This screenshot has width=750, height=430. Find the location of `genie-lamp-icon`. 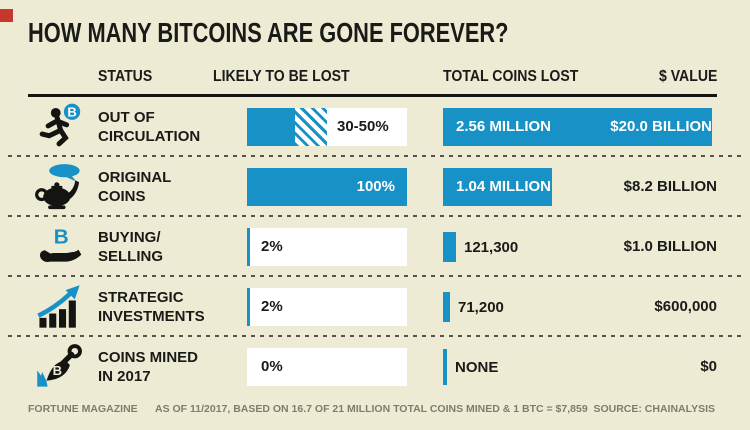

genie-lamp-icon is located at coordinates (59, 187).